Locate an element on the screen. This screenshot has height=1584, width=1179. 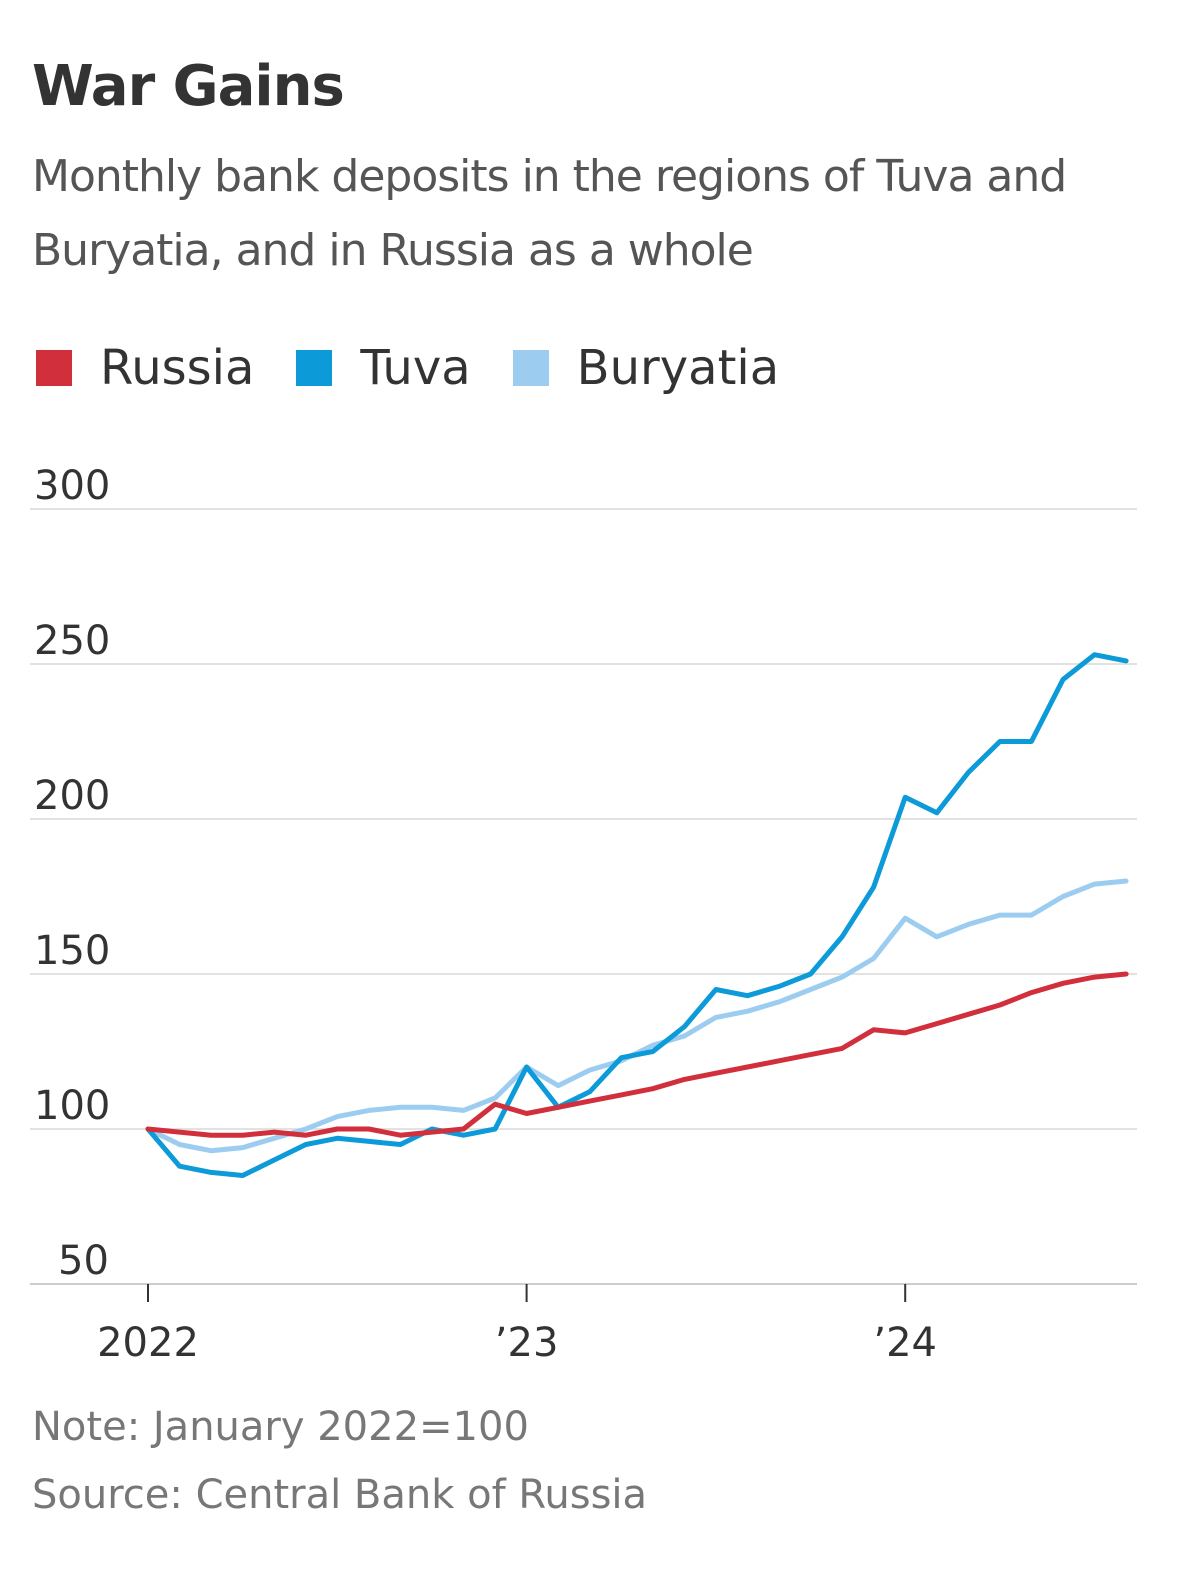
legend-swatch-tuva is located at coordinates (314, 368).